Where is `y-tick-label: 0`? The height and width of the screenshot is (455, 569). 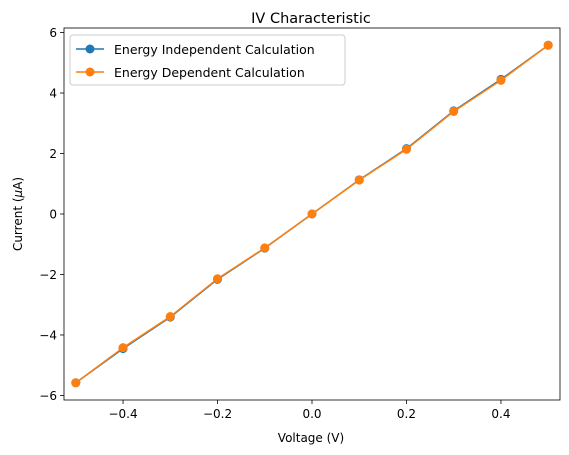
y-tick-label: 0 is located at coordinates (53, 215).